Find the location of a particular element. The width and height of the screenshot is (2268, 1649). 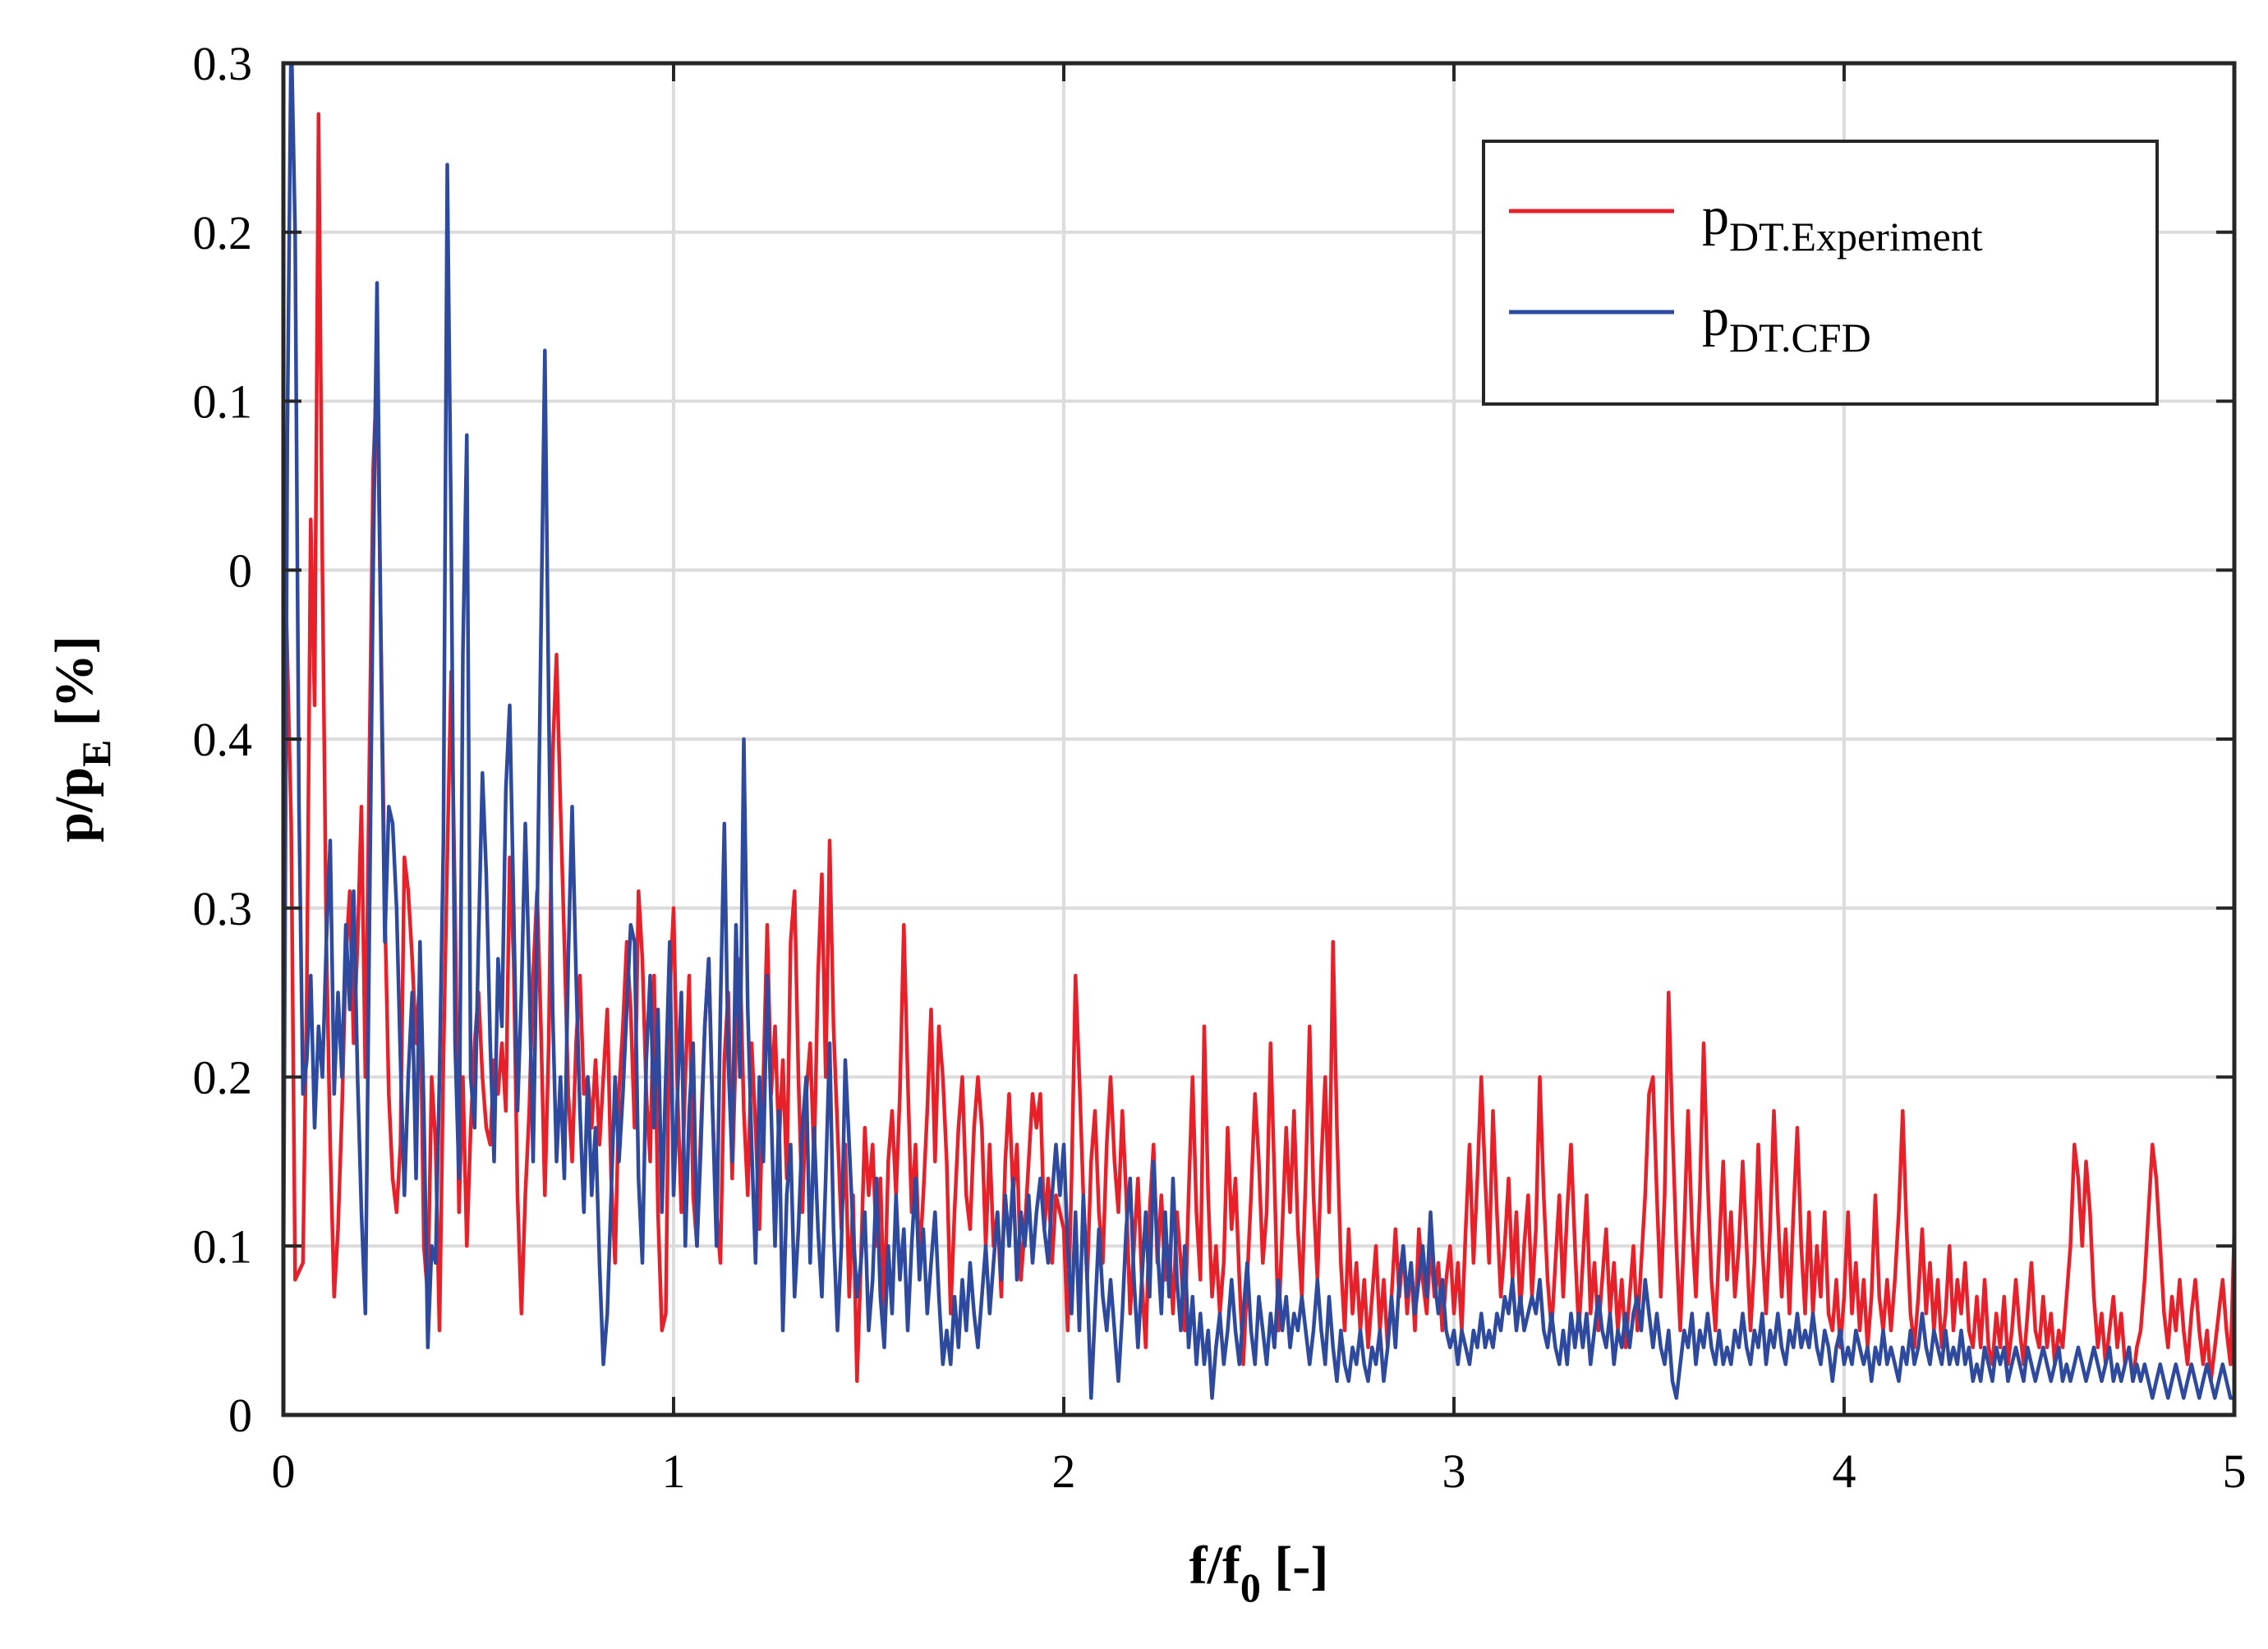

legend-label-cfd: pDT.CFD is located at coordinates (1786, 324).